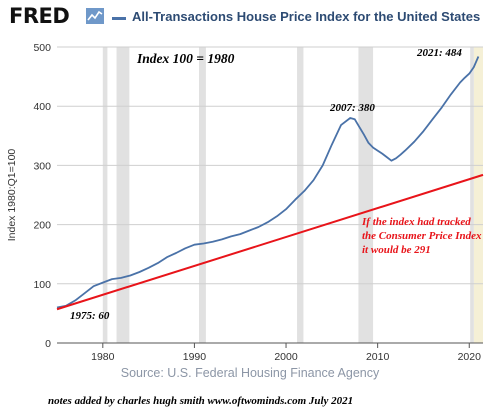 This screenshot has width=500, height=418. I want to click on y-tick-label: 500, so click(42, 48).